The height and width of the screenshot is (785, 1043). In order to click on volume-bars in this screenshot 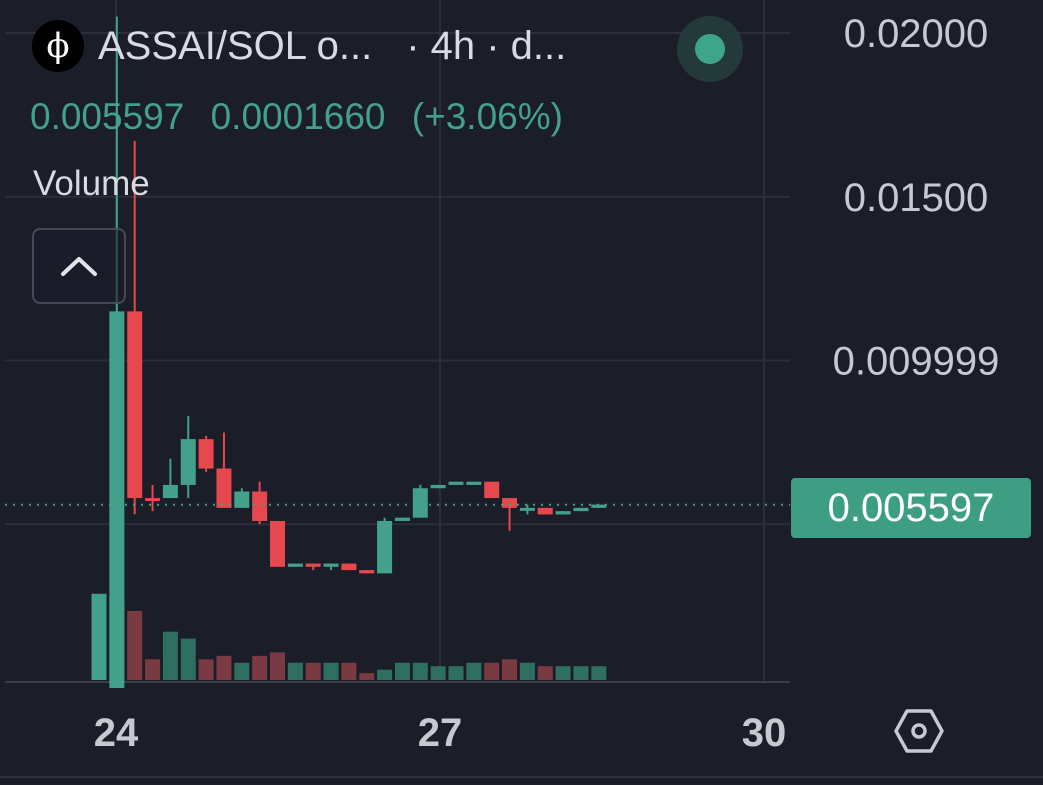, I will do `click(349, 636)`.